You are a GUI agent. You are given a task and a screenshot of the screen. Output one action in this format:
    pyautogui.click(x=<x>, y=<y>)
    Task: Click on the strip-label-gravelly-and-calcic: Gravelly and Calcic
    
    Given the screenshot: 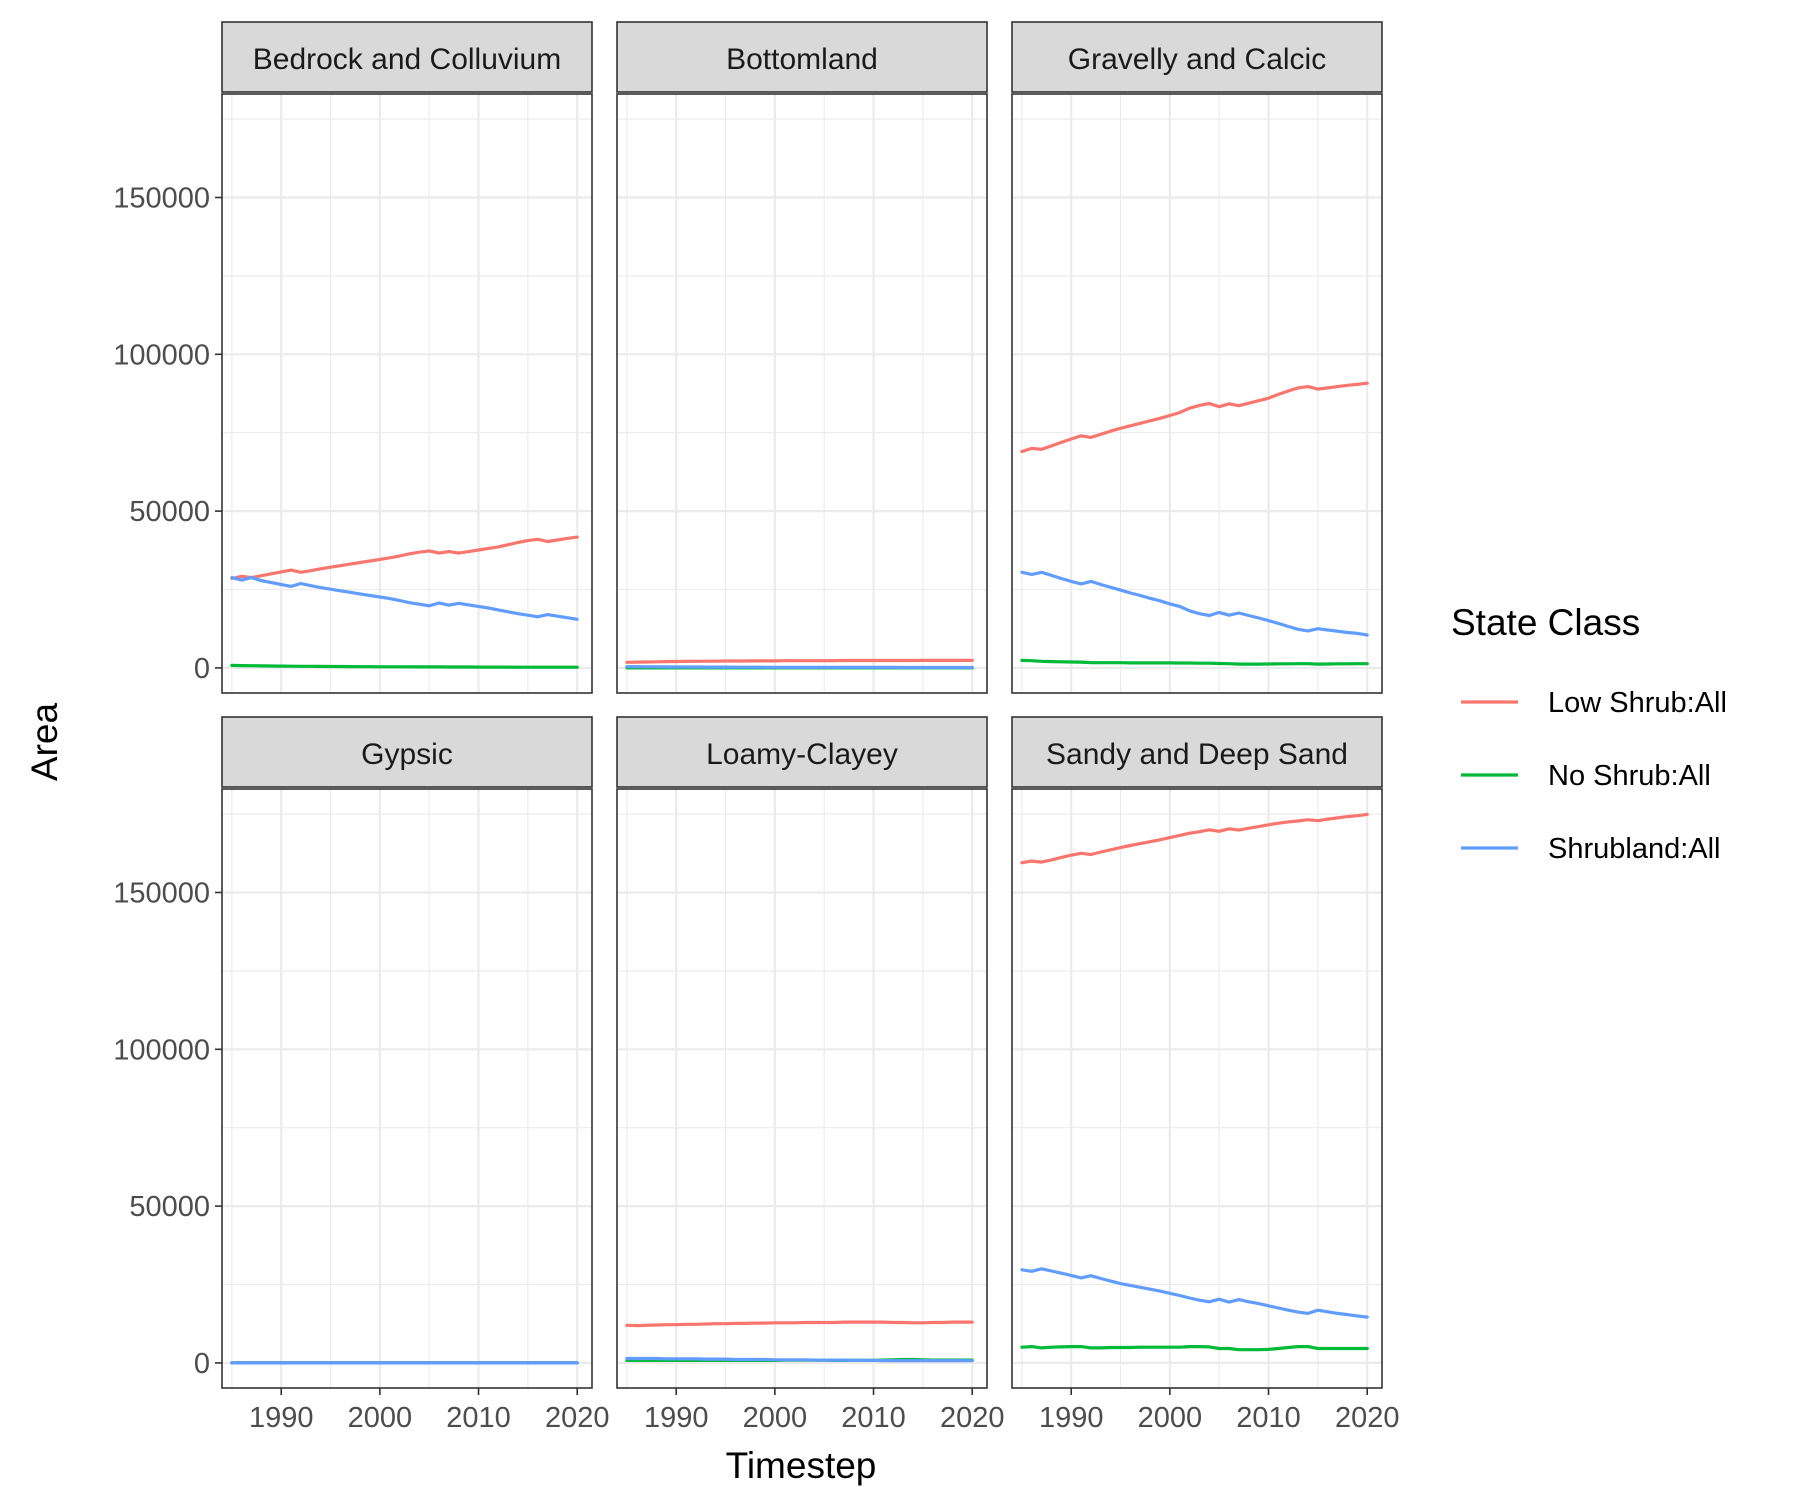 What is the action you would take?
    pyautogui.click(x=1197, y=59)
    